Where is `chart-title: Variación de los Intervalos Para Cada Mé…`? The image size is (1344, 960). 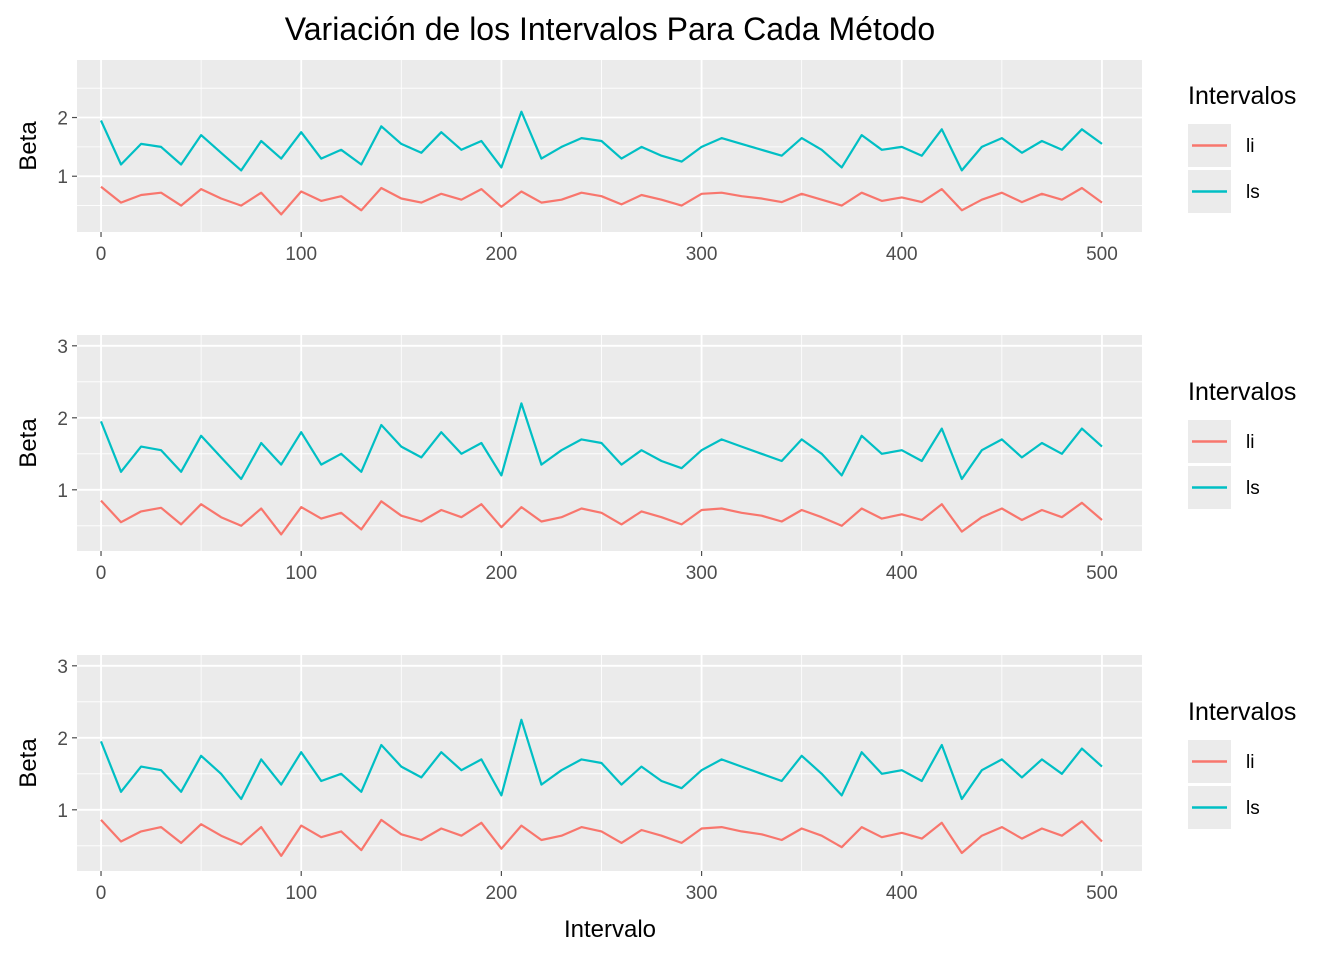 chart-title: Variación de los Intervalos Para Cada Mé… is located at coordinates (610, 29).